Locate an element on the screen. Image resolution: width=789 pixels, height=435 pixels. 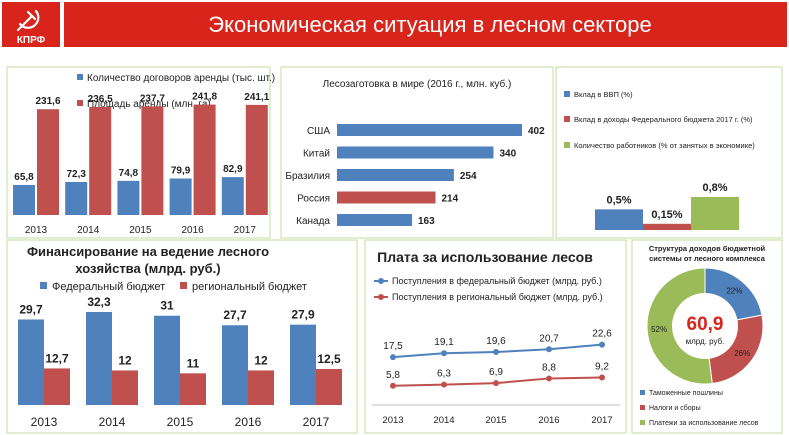
bar-regional-2013 is located at coordinates (57, 386).